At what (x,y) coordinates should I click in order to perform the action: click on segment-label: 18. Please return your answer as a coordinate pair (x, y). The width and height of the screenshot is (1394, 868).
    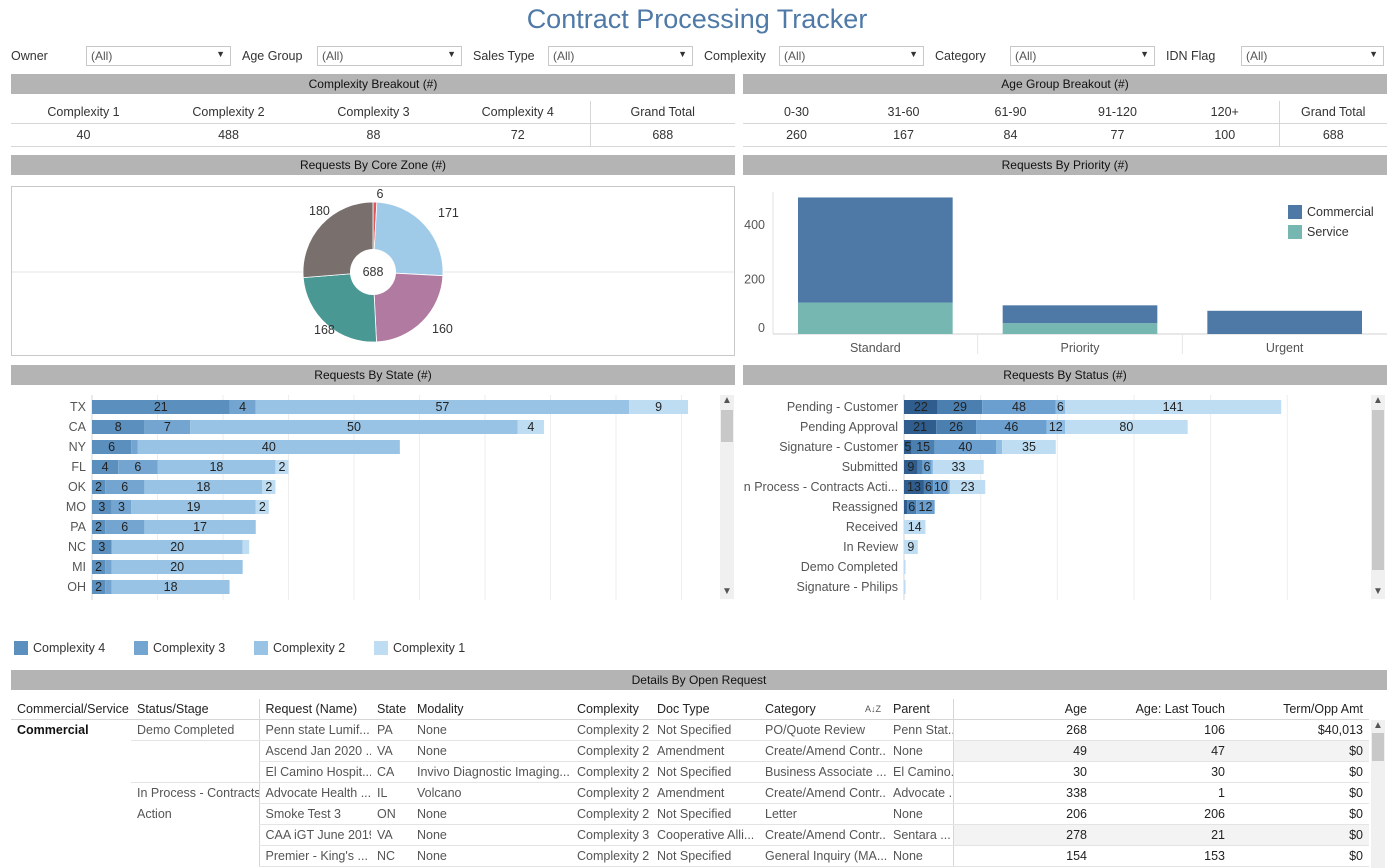
    Looking at the image, I should click on (171, 587).